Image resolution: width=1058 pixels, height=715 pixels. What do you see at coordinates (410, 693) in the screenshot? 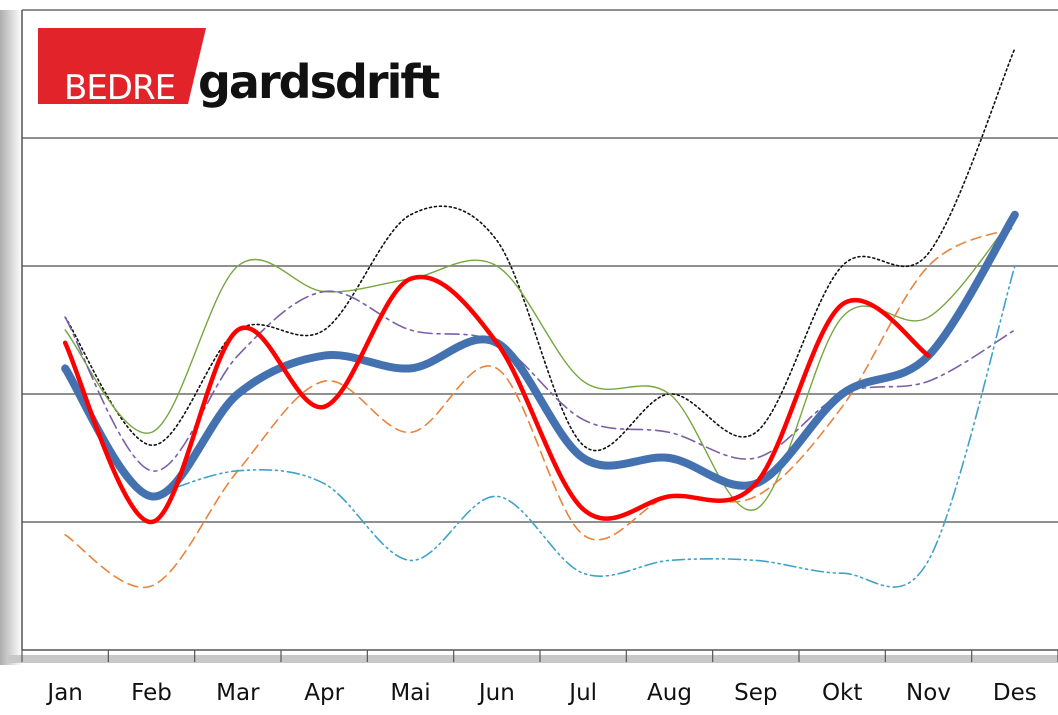
I see `x-tick-label-mai: Mai` at bounding box center [410, 693].